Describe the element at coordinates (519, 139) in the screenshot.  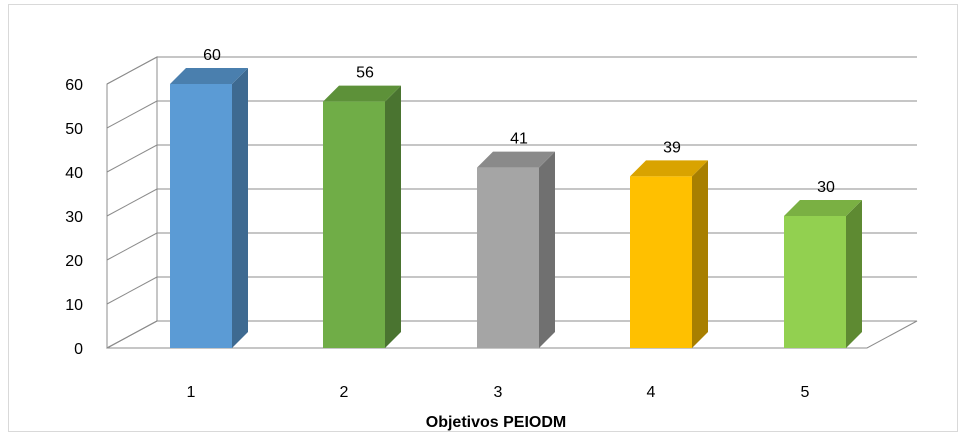
I see `data-label: 41` at that location.